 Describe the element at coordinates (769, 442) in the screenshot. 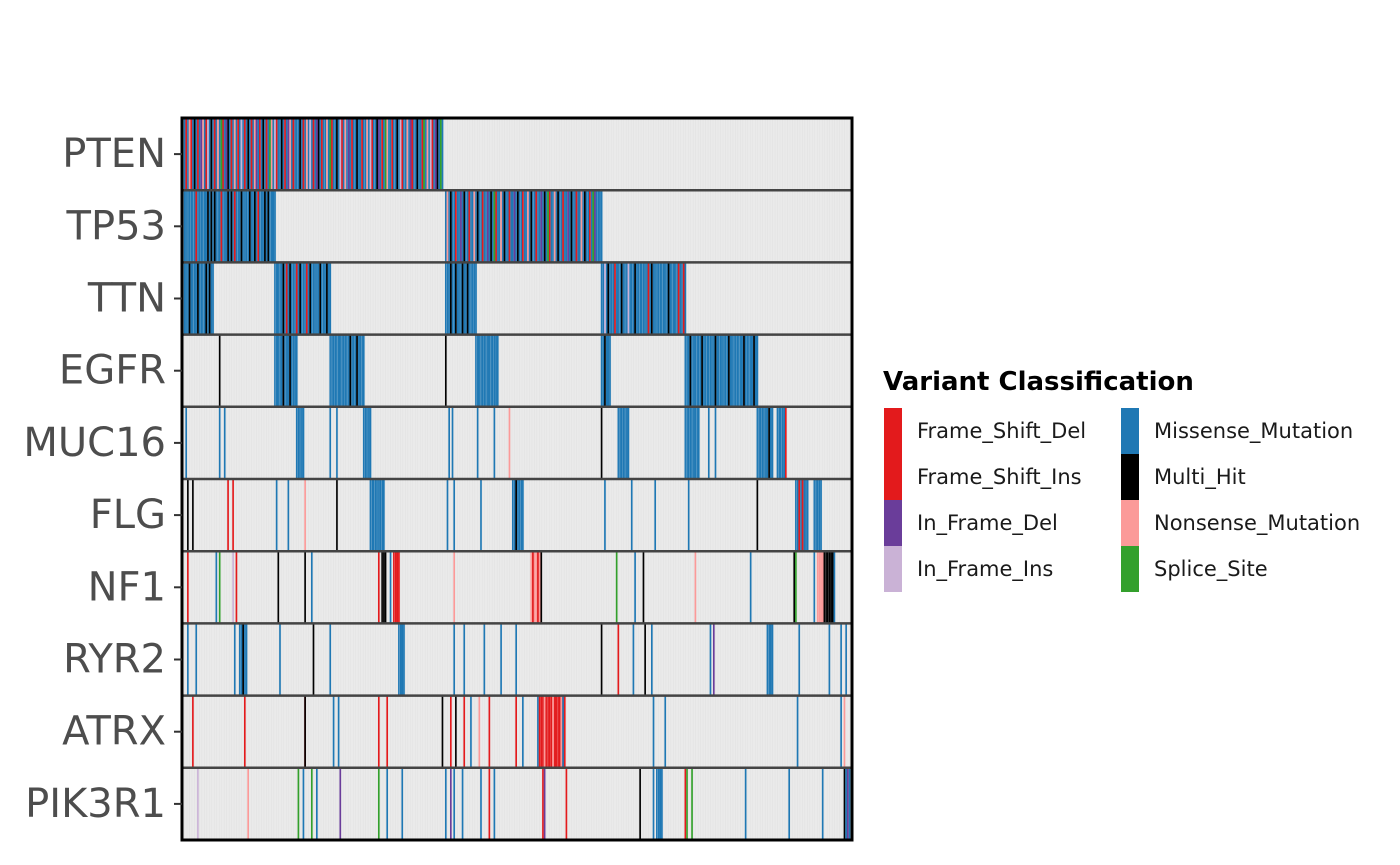

I see `mutation-tile-muc16-multi-hit` at that location.